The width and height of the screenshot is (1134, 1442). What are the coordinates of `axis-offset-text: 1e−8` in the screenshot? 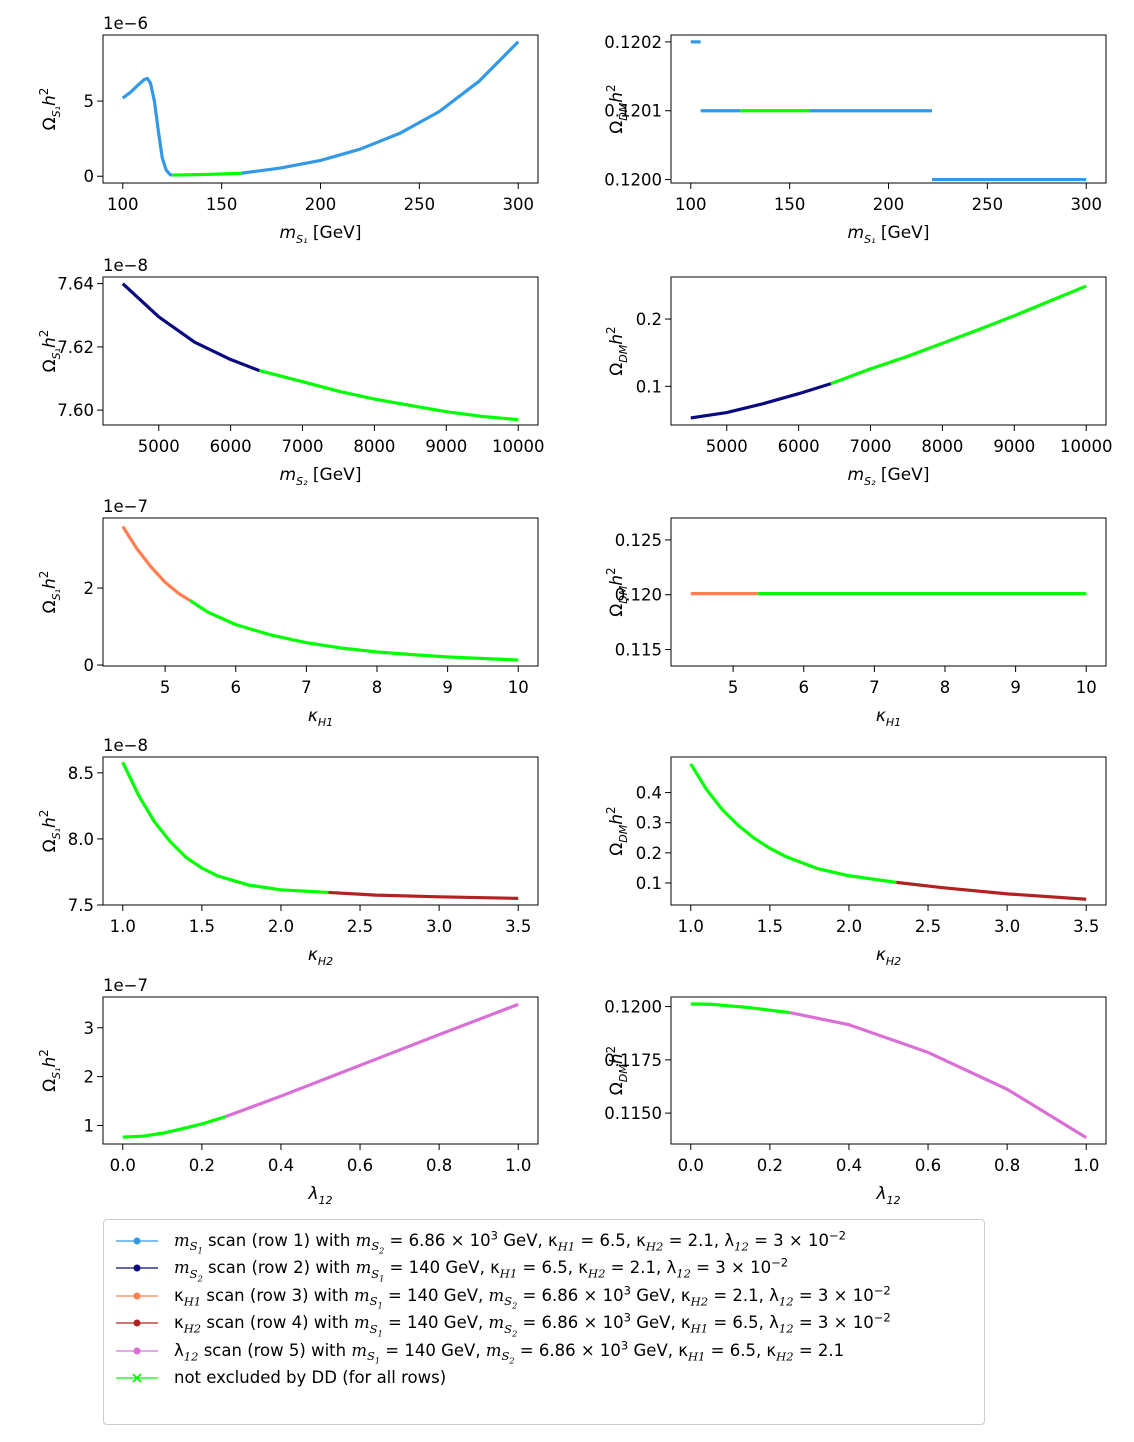 It's located at (125, 745).